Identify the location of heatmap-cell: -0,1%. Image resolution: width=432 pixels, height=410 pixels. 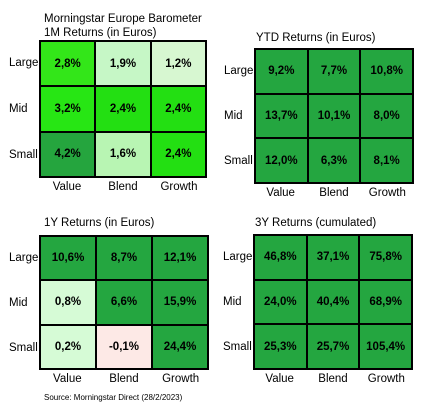
(124, 346).